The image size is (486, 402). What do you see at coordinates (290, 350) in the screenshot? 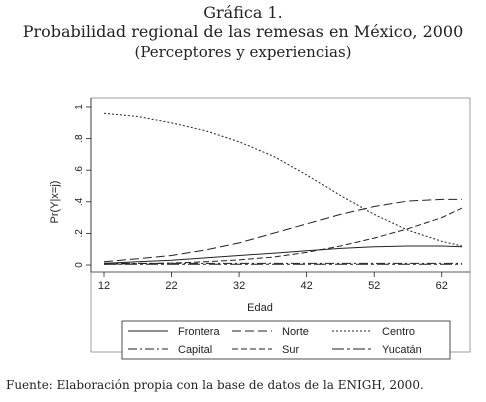
I see `legend-label: Sur` at bounding box center [290, 350].